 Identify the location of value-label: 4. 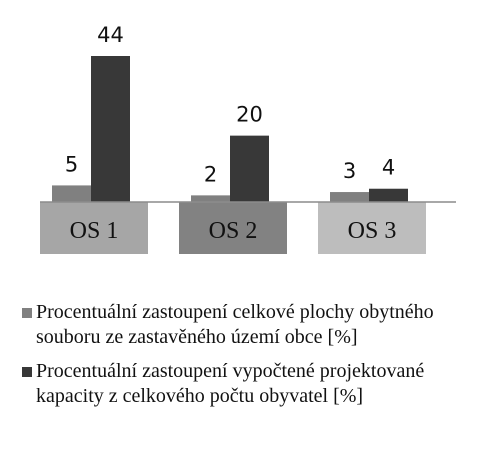
(388, 168).